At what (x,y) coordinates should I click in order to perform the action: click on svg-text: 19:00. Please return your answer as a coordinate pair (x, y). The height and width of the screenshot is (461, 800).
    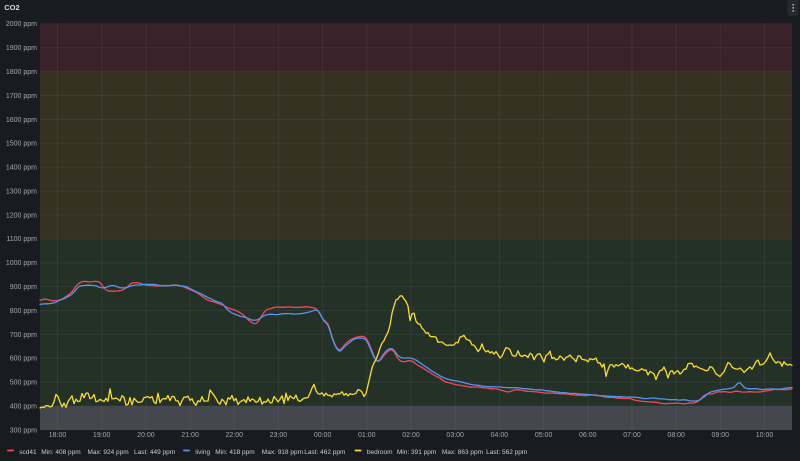
    Looking at the image, I should click on (102, 435).